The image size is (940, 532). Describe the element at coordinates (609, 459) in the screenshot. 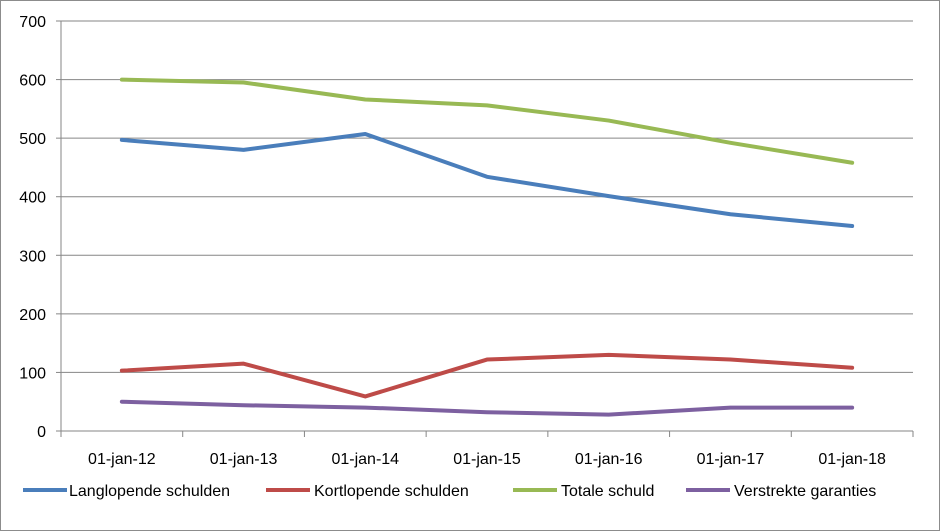

I see `x-tick-label: 01-jan-16` at that location.